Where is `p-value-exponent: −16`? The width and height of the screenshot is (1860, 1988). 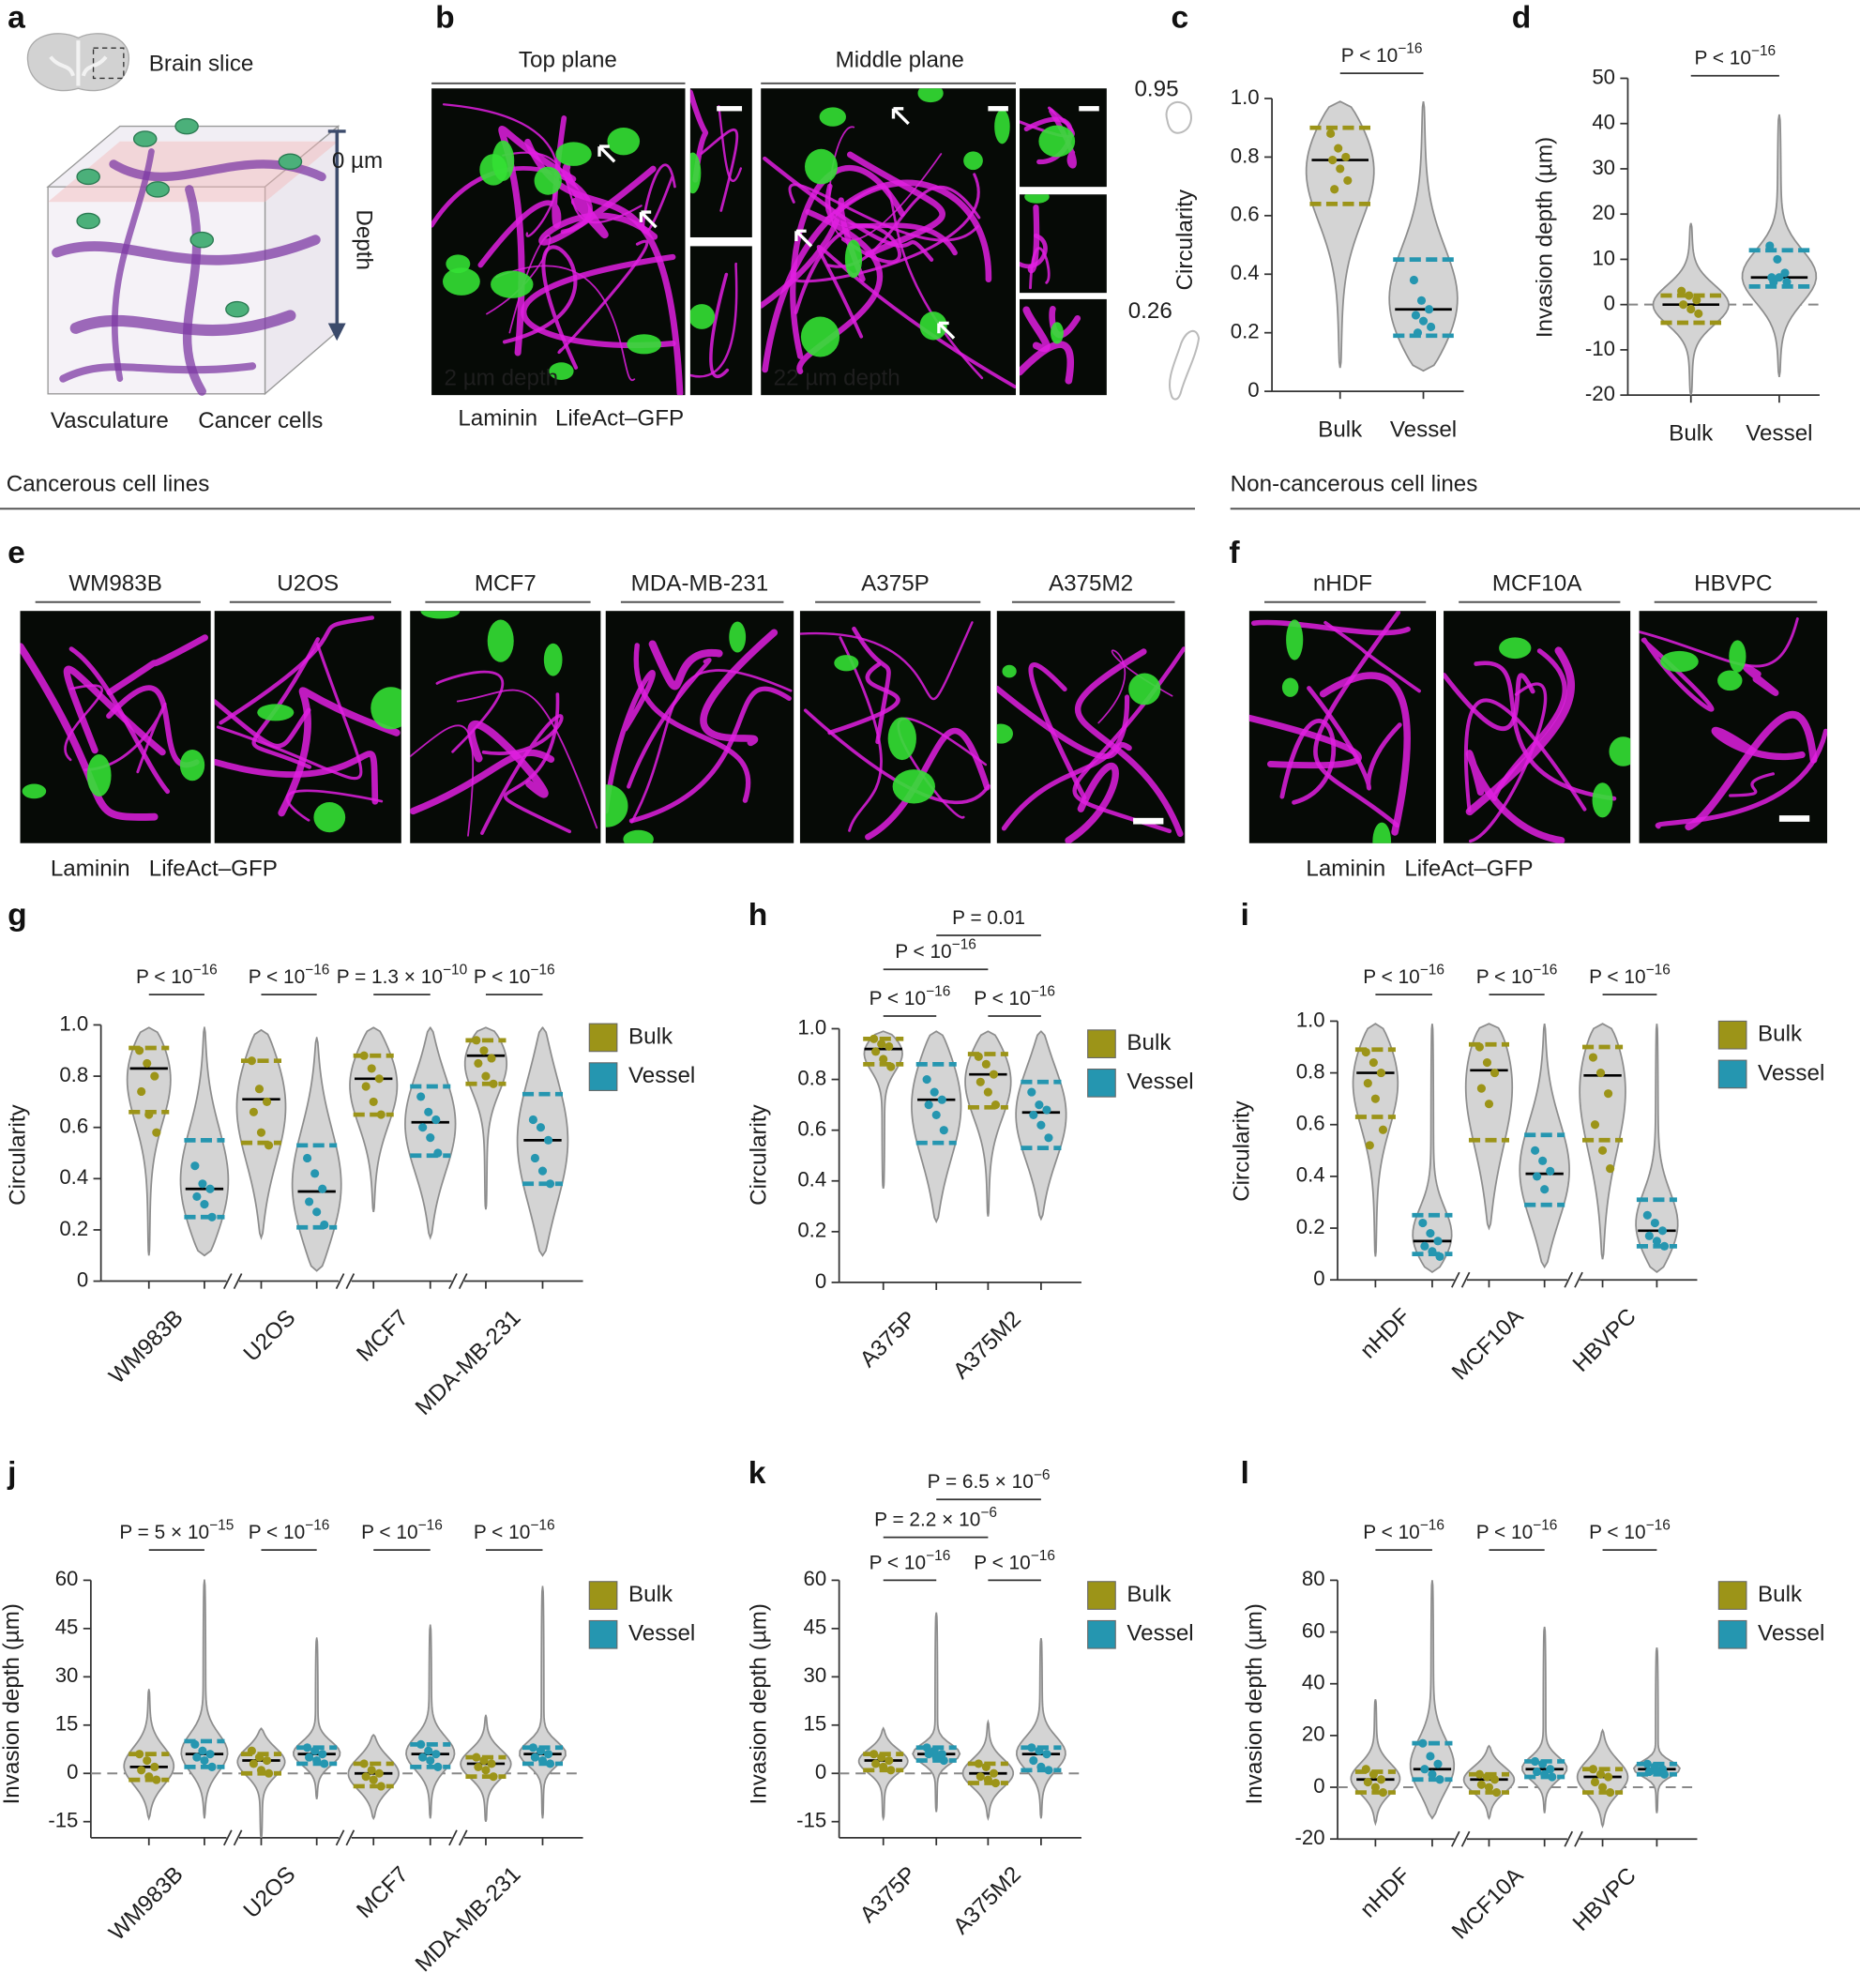
p-value-exponent: −16 is located at coordinates (317, 971).